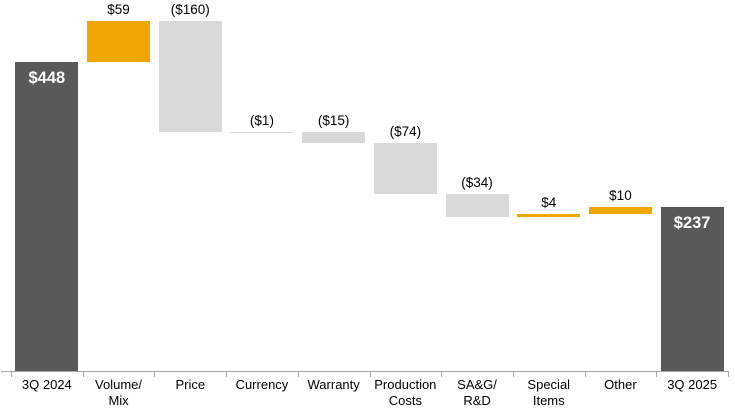  I want to click on x-axis-label-special-items: Special Items, so click(549, 393).